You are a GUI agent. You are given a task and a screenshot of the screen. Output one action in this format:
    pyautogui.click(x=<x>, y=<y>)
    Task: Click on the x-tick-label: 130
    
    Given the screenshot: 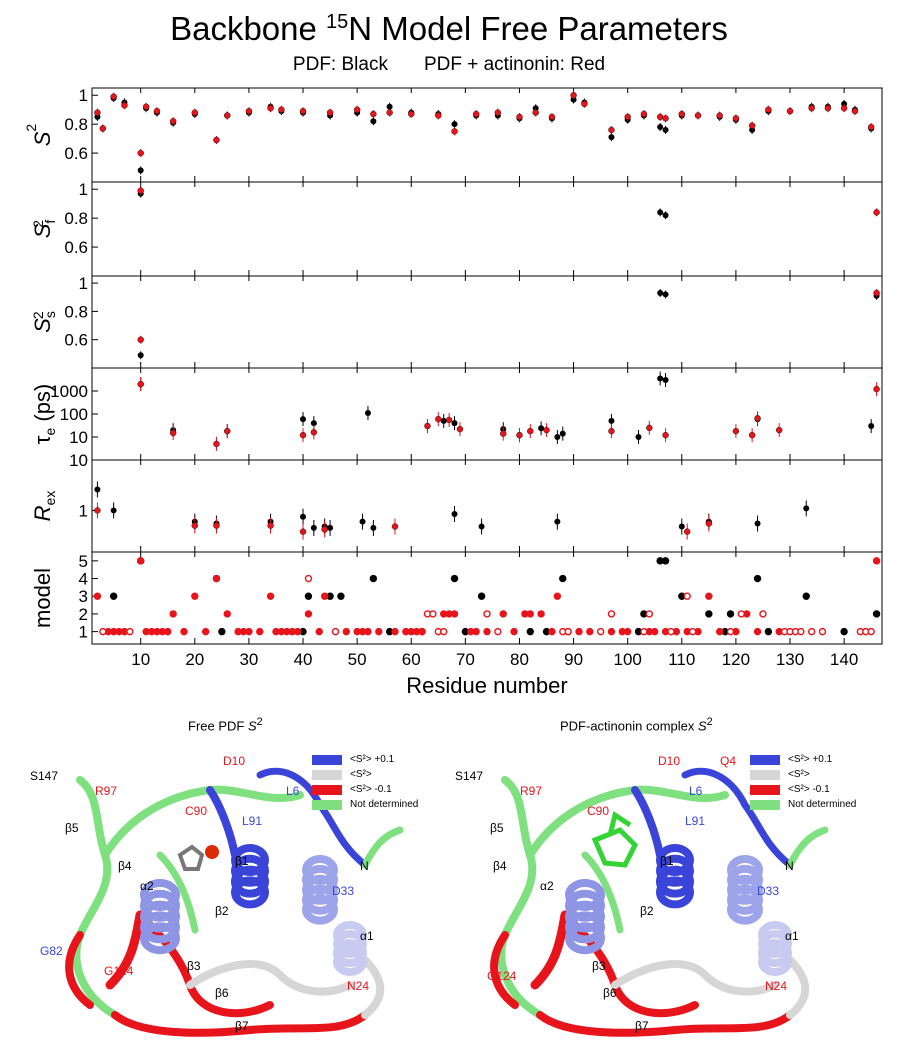 What is the action you would take?
    pyautogui.click(x=790, y=659)
    